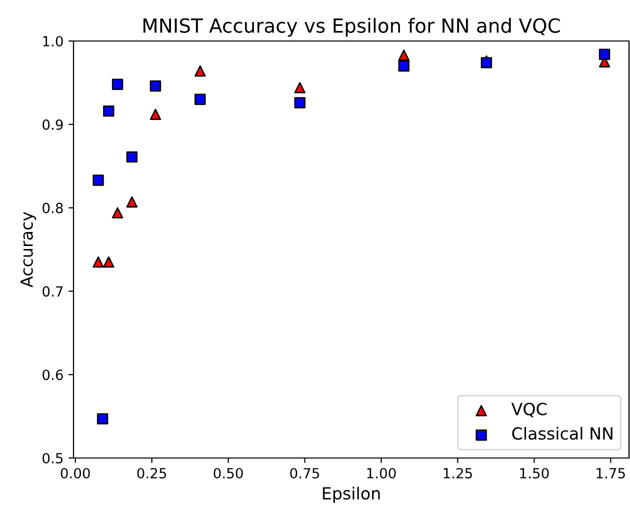  What do you see at coordinates (458, 473) in the screenshot?
I see `x-tick-label: 1.25` at bounding box center [458, 473].